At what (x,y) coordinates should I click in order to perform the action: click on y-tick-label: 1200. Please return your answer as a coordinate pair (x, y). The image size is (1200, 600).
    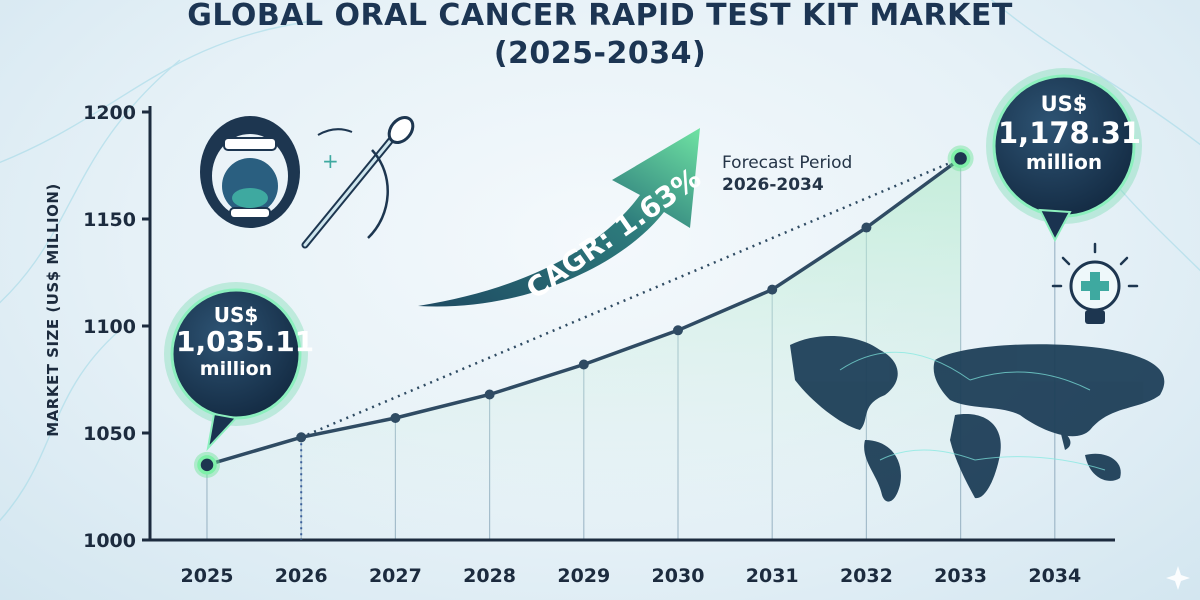
    Looking at the image, I should click on (109, 113).